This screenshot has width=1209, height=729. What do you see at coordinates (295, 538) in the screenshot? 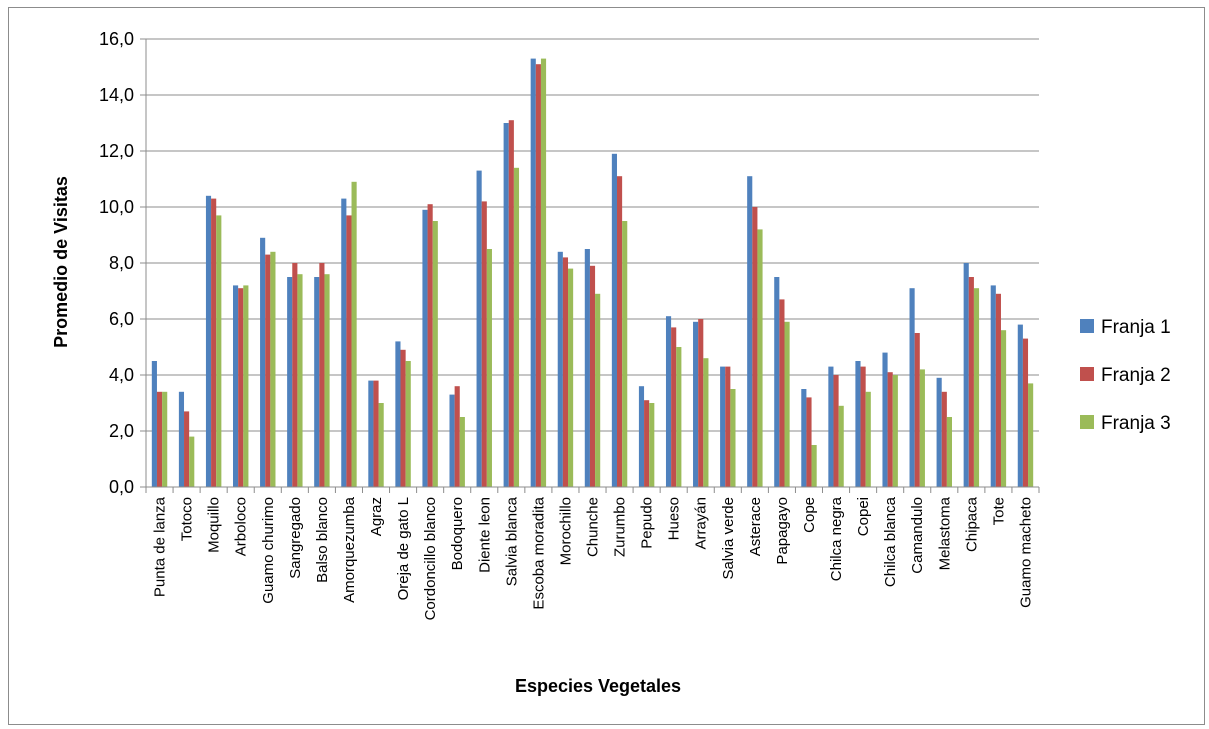
I see `x-tick-label: Sangregado` at bounding box center [295, 538].